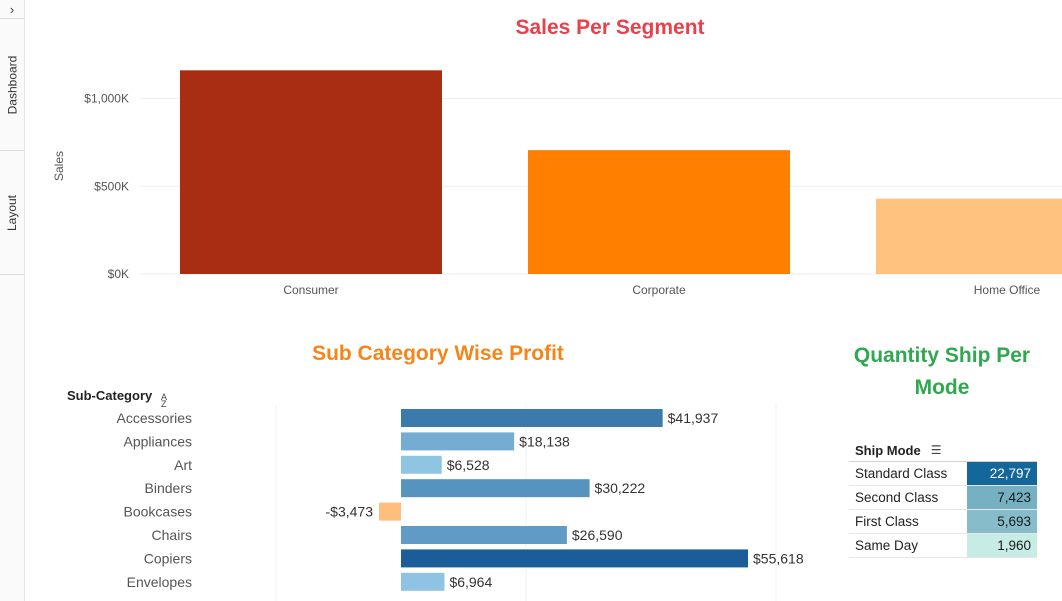 The image size is (1062, 601). What do you see at coordinates (897, 497) in the screenshot?
I see `ship-mode-label: Second Class` at bounding box center [897, 497].